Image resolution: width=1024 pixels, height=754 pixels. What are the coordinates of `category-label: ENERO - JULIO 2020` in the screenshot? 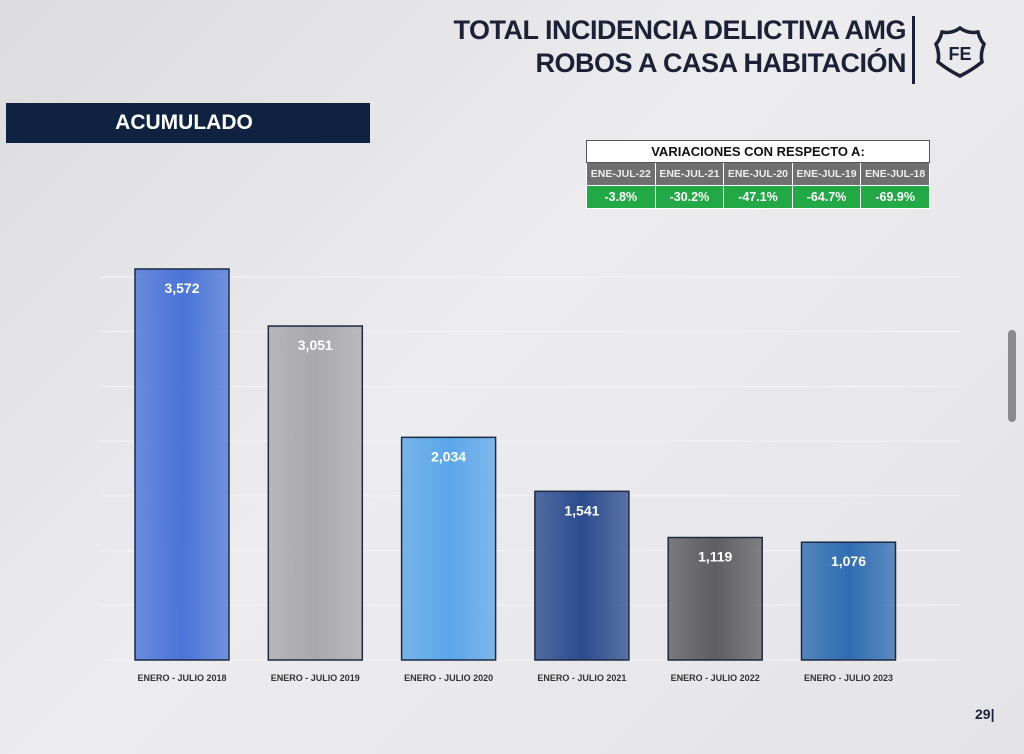 It's located at (448, 678).